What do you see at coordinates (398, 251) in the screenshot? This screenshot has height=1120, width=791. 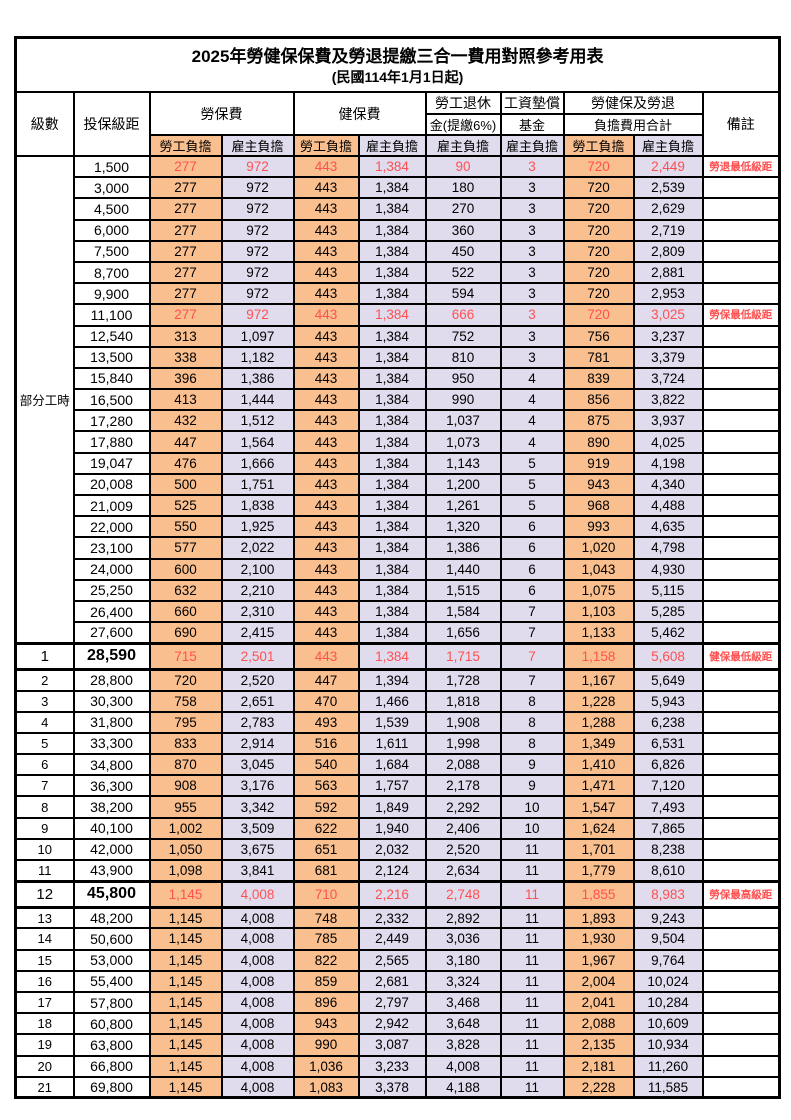 I see `table-row: 7,500 277 972 443 1,384 450 3 720 2,809` at bounding box center [398, 251].